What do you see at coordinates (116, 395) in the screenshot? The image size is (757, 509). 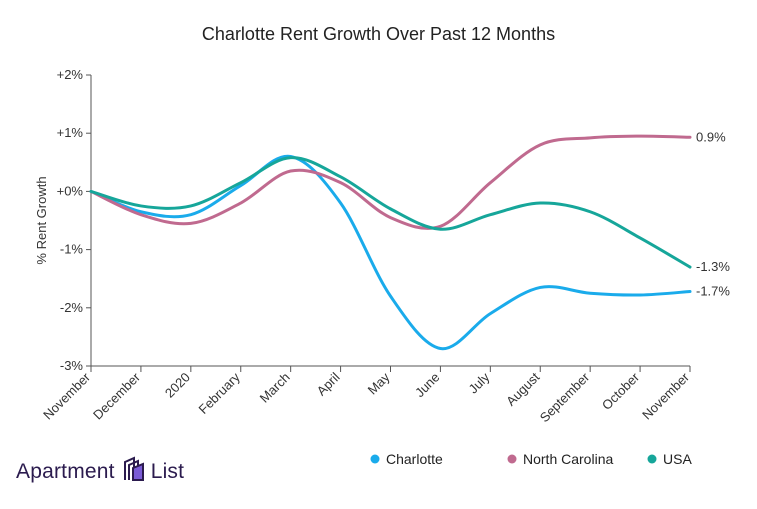 I see `x-tick-label: December` at bounding box center [116, 395].